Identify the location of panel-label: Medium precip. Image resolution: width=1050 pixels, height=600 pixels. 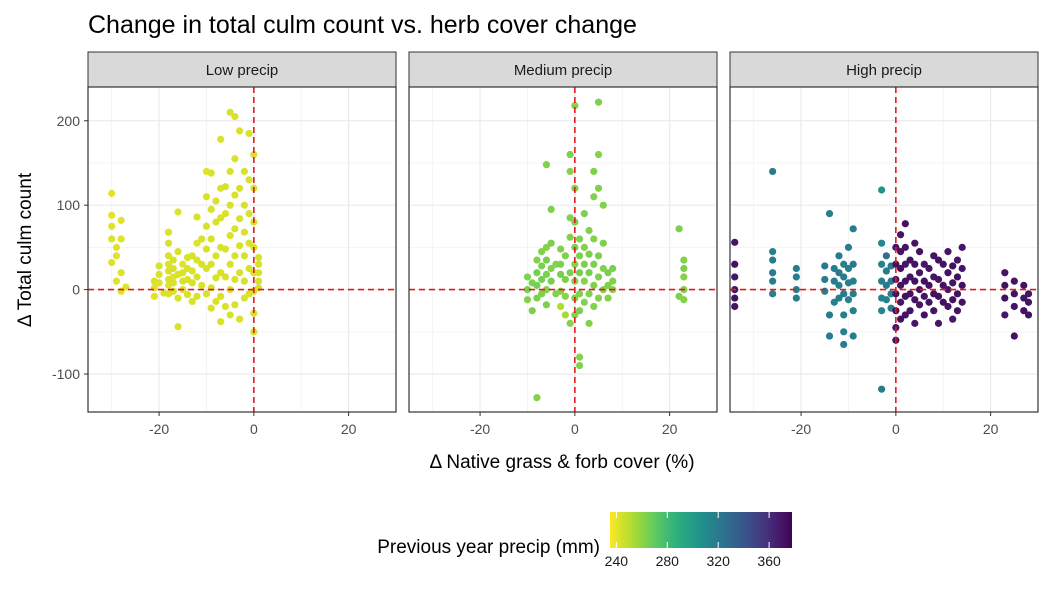
(563, 70).